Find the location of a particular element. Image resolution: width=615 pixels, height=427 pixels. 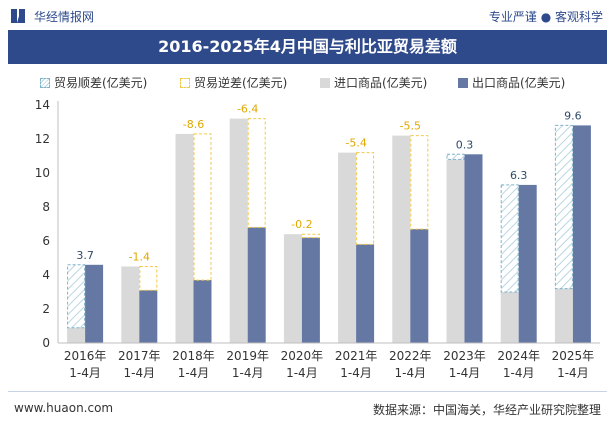

legend-swatch-deficit is located at coordinates (185, 83).